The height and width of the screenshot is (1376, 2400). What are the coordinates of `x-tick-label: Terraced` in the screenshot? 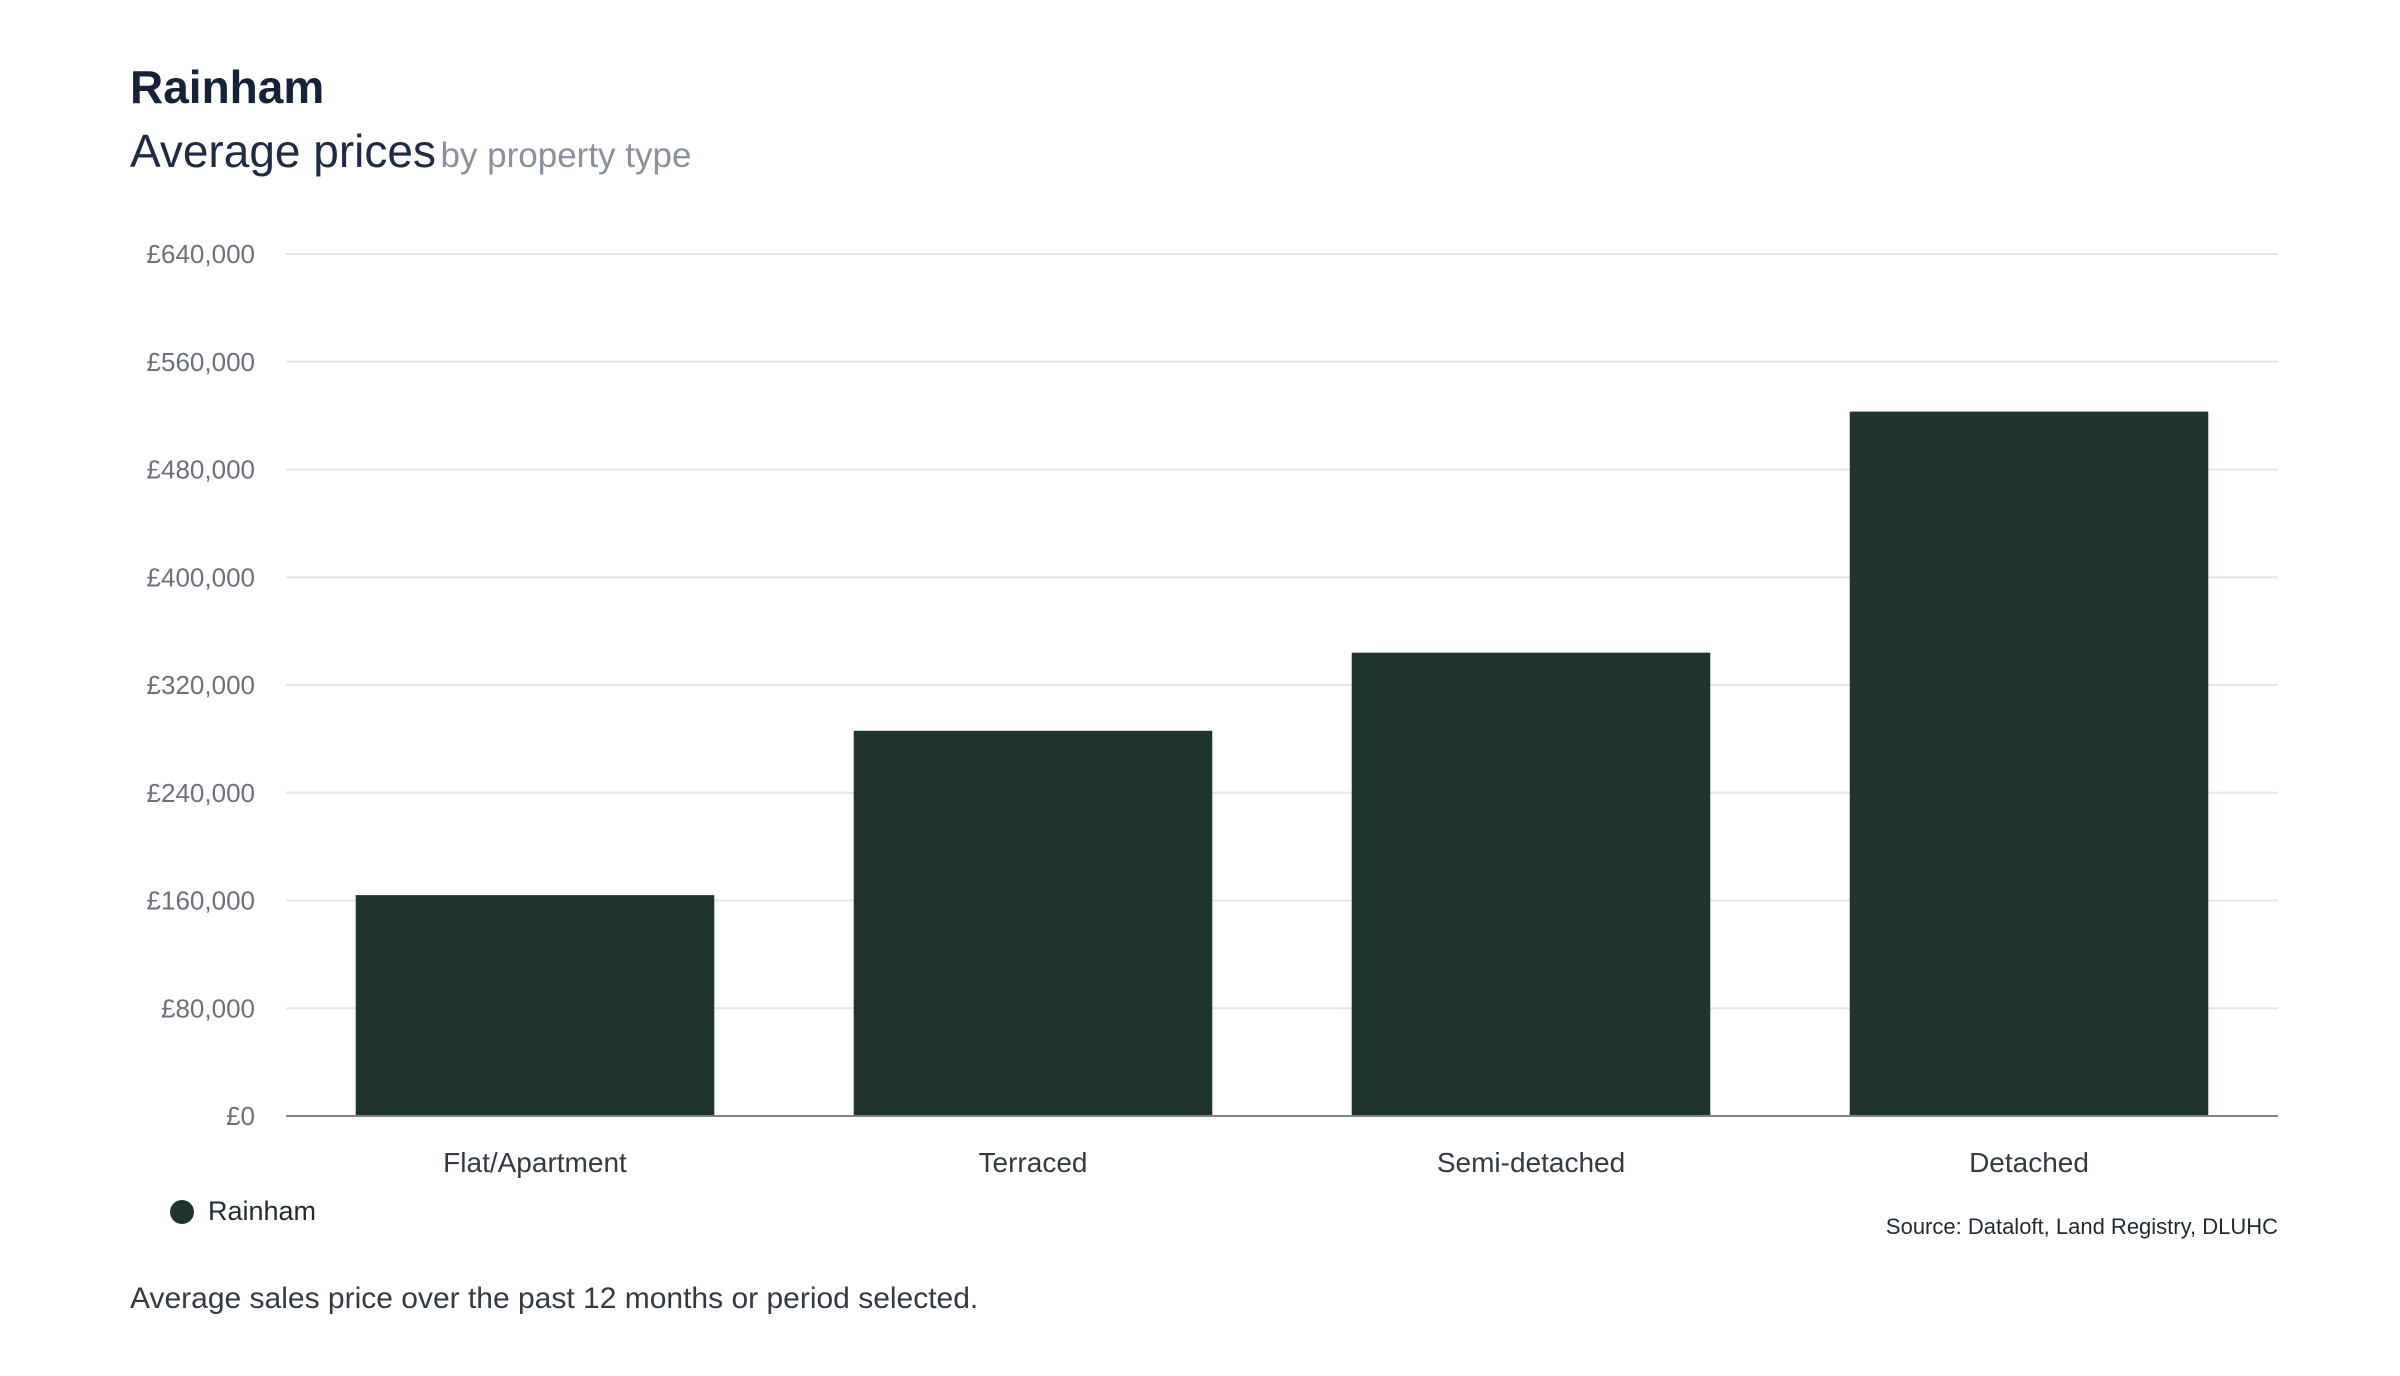 It's located at (1033, 1162).